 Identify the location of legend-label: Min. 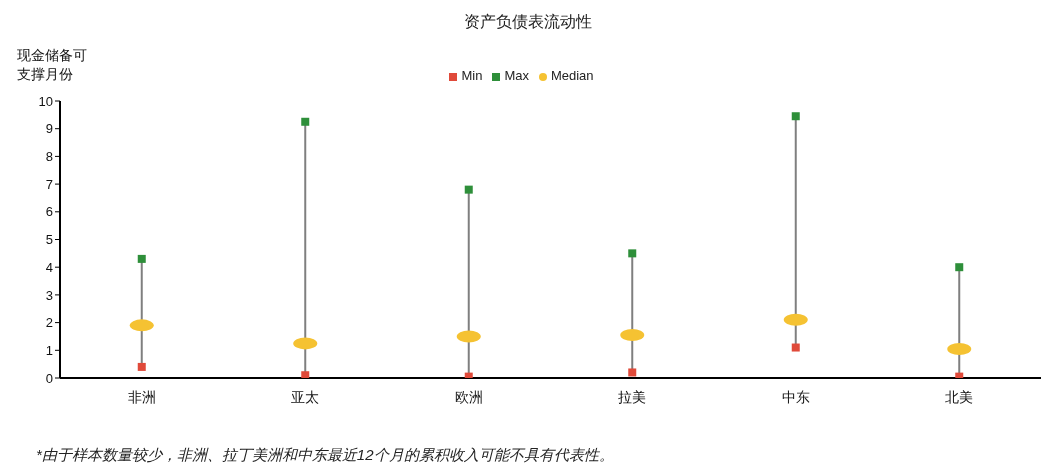
(472, 75).